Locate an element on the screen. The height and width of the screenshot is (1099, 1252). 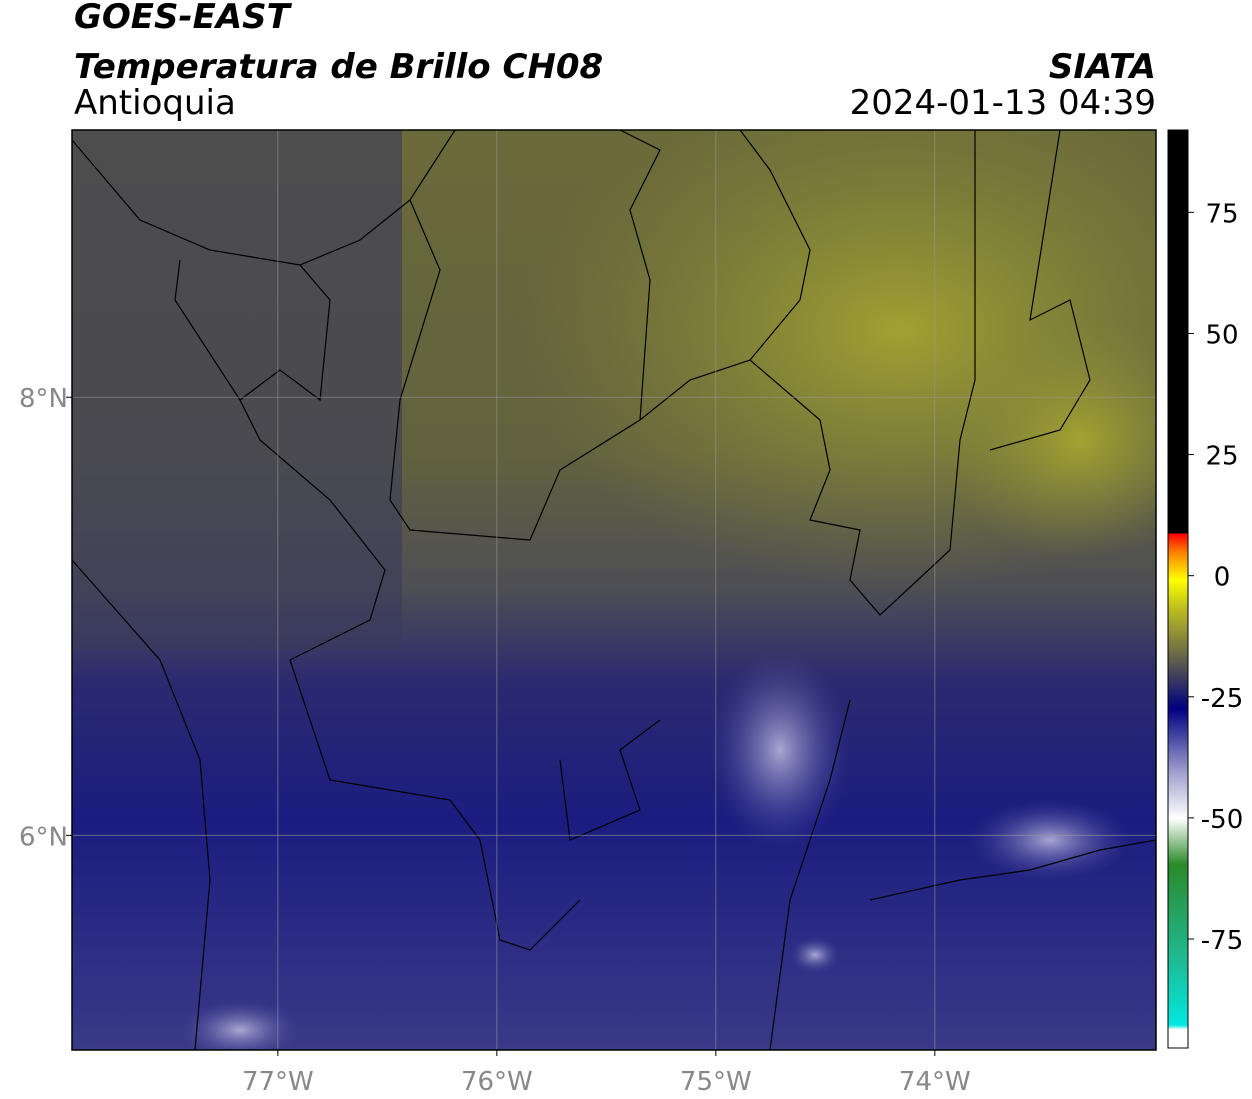
x-tick-label: 75°W is located at coordinates (716, 1082).